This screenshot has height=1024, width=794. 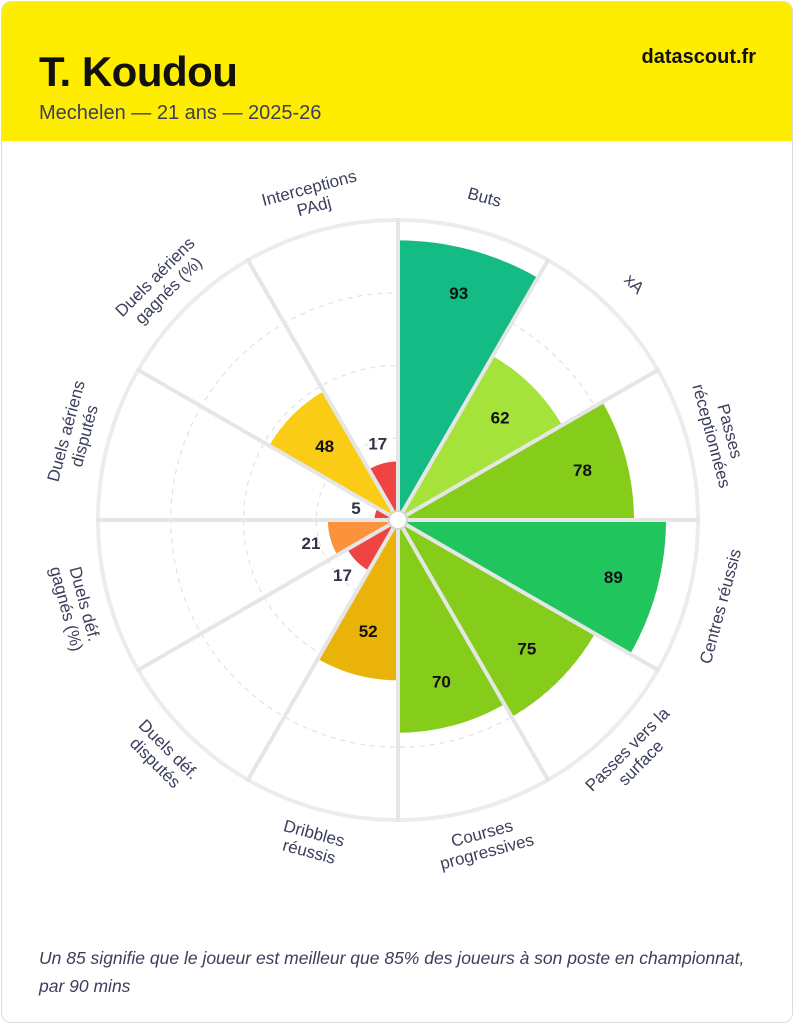 I want to click on value-label-9: 5, so click(x=355, y=508).